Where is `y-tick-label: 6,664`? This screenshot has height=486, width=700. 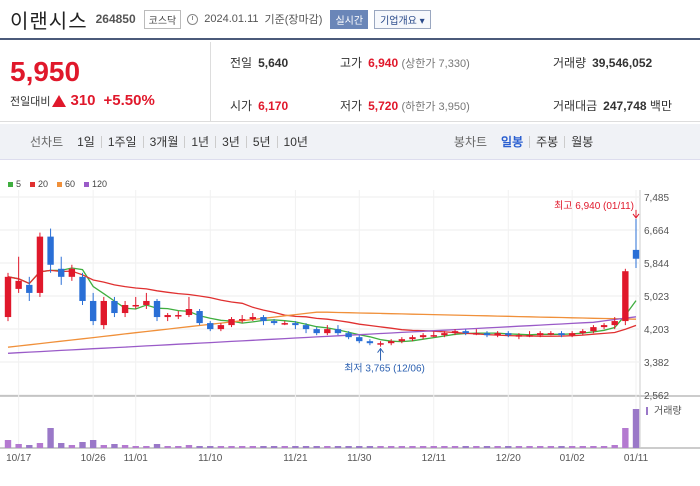 y-tick-label: 6,664 is located at coordinates (656, 231).